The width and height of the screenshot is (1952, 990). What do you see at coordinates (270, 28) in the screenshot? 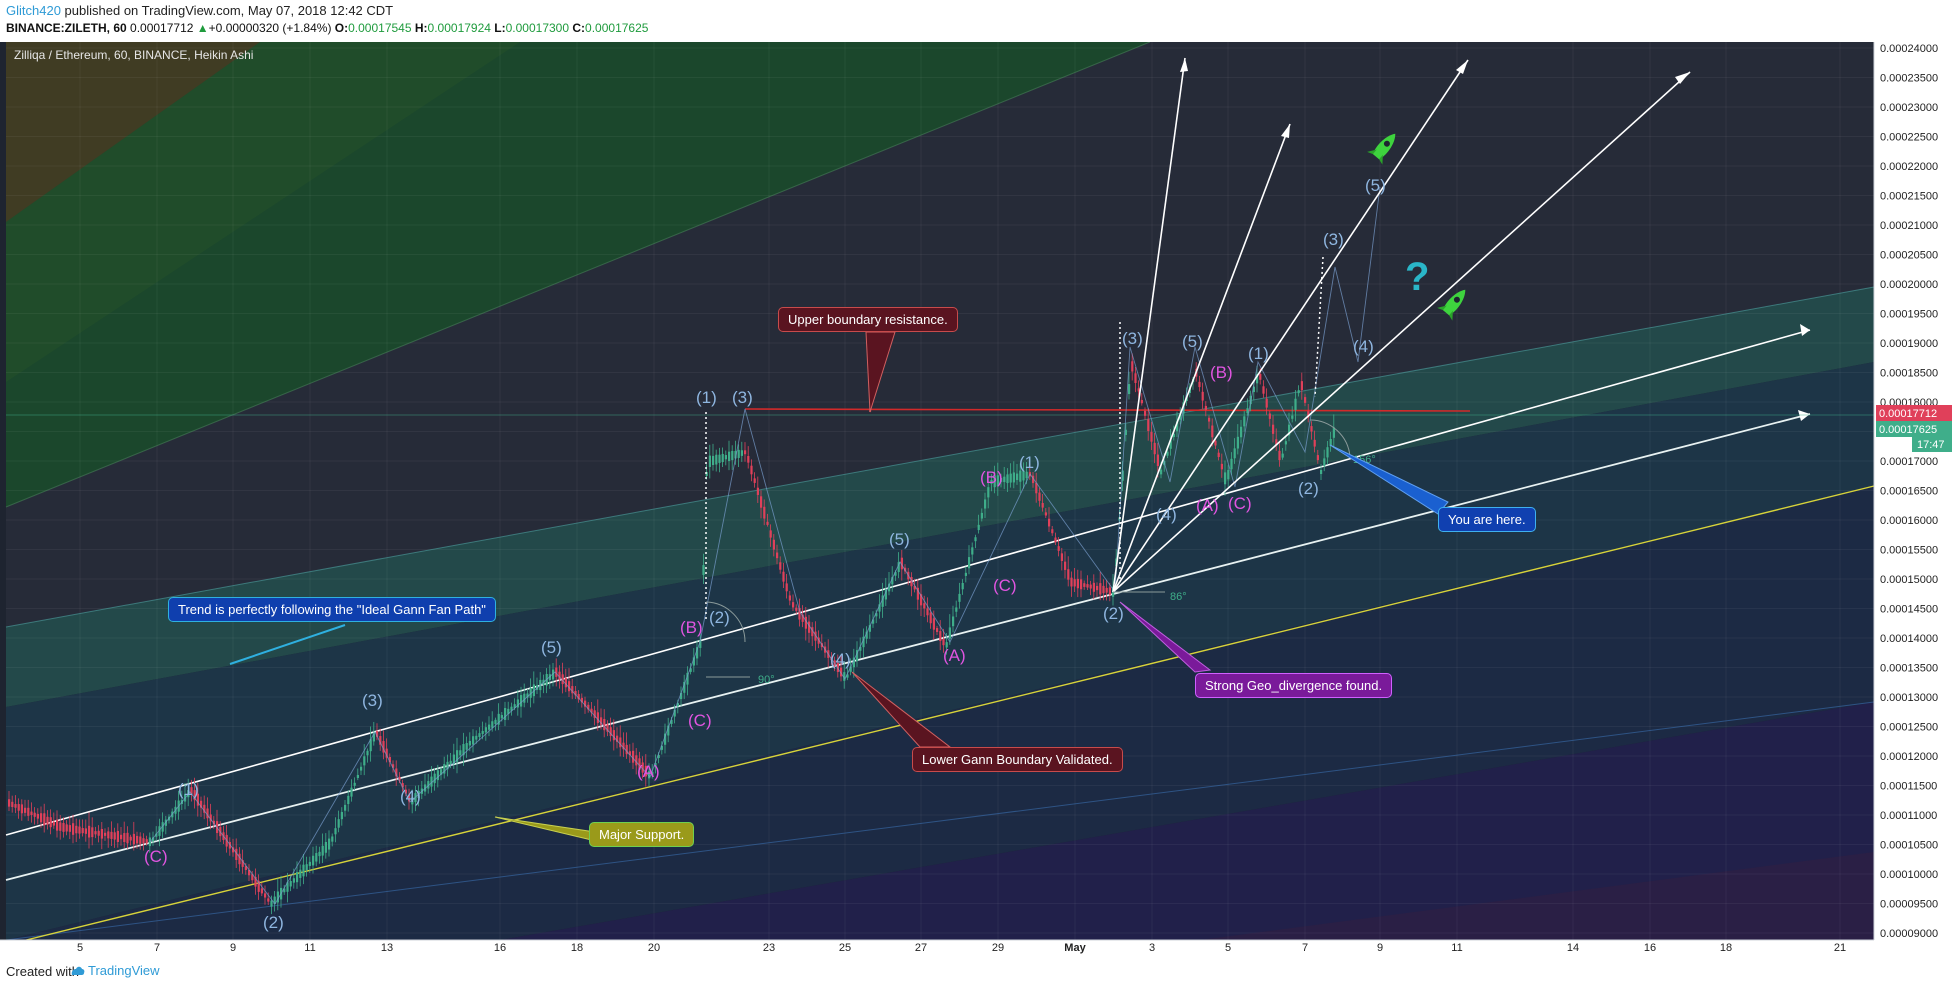
I see `price-change: +0.00000320 (+1.84%)` at bounding box center [270, 28].